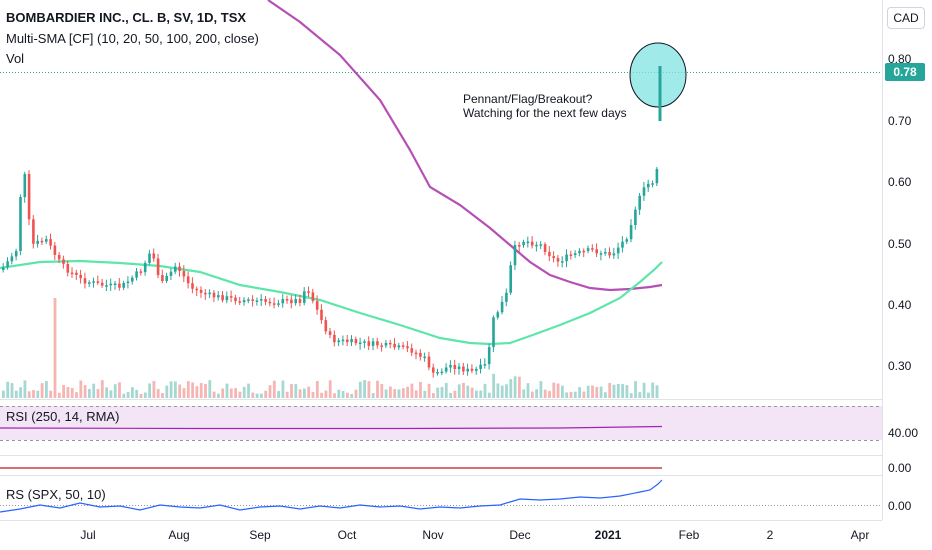 The image size is (932, 550). I want to click on volume-indicator-label: Vol, so click(15, 58).